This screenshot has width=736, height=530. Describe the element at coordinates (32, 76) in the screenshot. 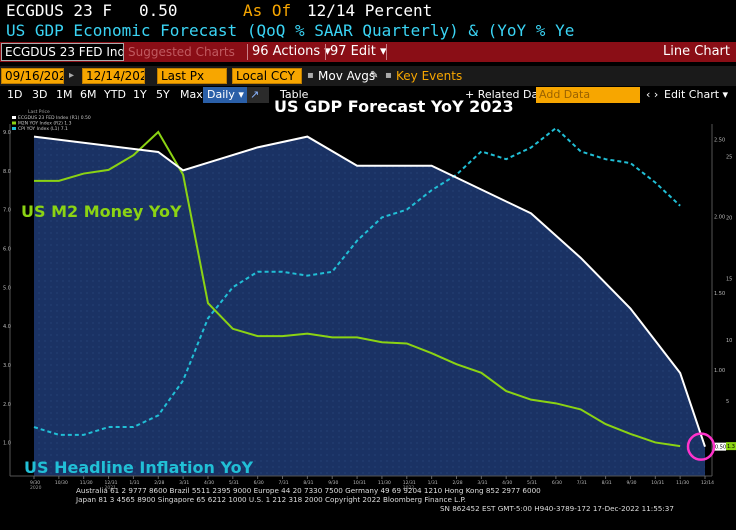

I see `start-date-input: 09/16/2020` at that location.